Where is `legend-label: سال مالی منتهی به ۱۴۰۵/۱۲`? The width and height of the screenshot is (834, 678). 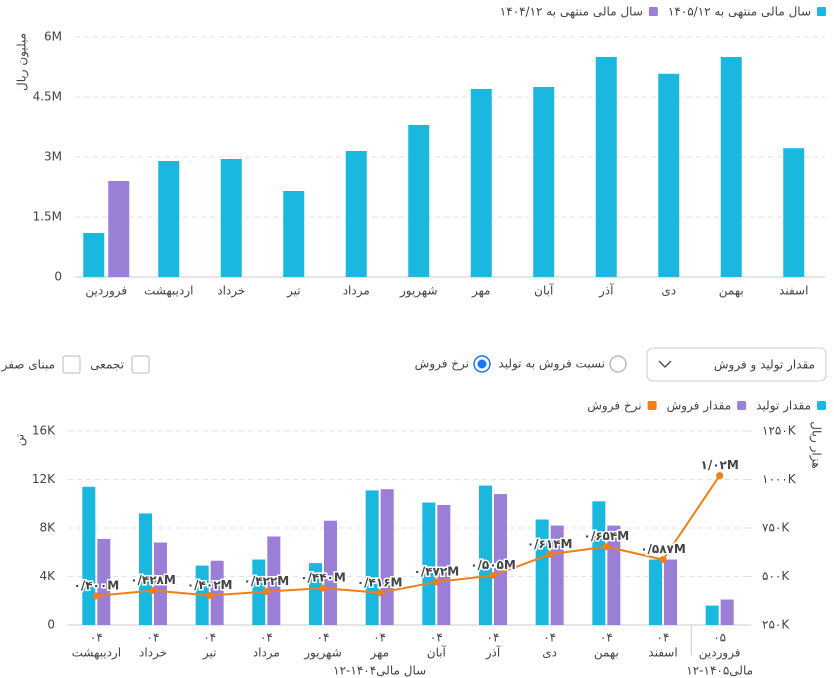 legend-label: سال مالی منتهی به ۱۴۰۵/۱۲ is located at coordinates (739, 12).